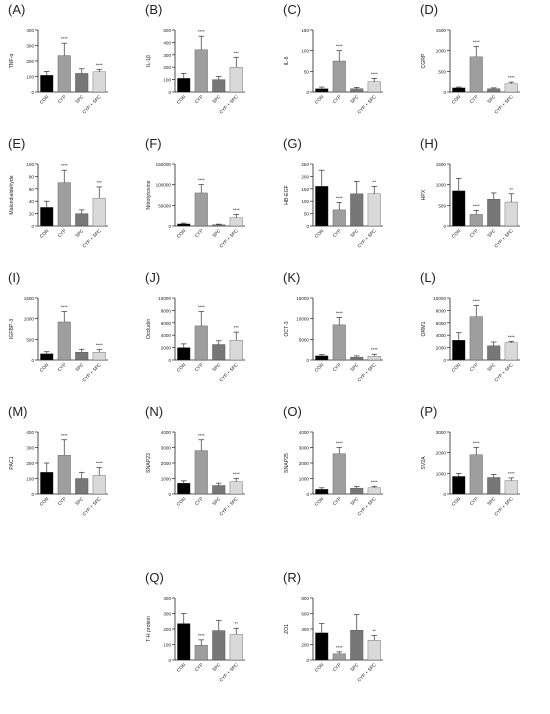 This screenshot has height=714, width=550. Describe the element at coordinates (164, 298) in the screenshot. I see `y-tick-label: 10000` at that location.